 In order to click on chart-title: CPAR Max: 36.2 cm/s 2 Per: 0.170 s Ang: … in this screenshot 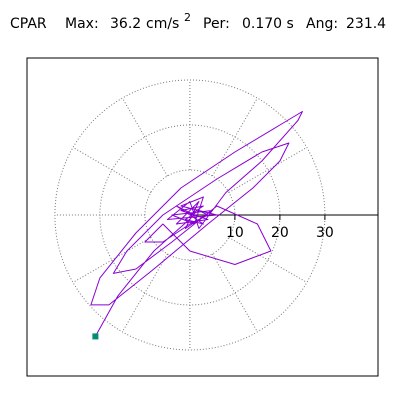, I will do `click(198, 21)`.